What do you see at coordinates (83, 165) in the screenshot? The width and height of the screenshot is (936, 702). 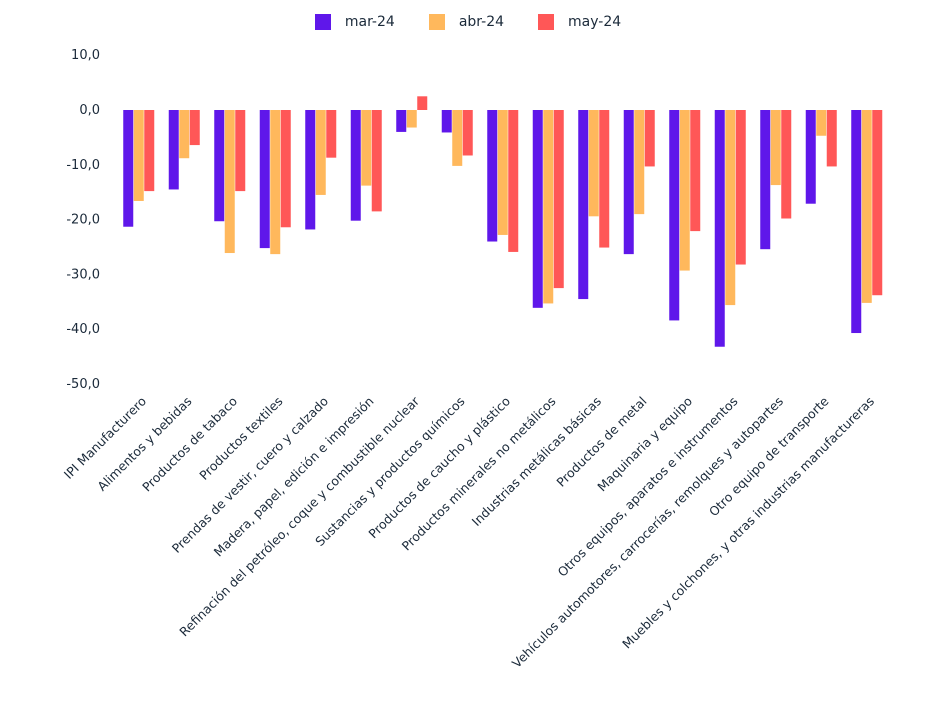 I see `y-tick-label: -10,0` at bounding box center [83, 165].